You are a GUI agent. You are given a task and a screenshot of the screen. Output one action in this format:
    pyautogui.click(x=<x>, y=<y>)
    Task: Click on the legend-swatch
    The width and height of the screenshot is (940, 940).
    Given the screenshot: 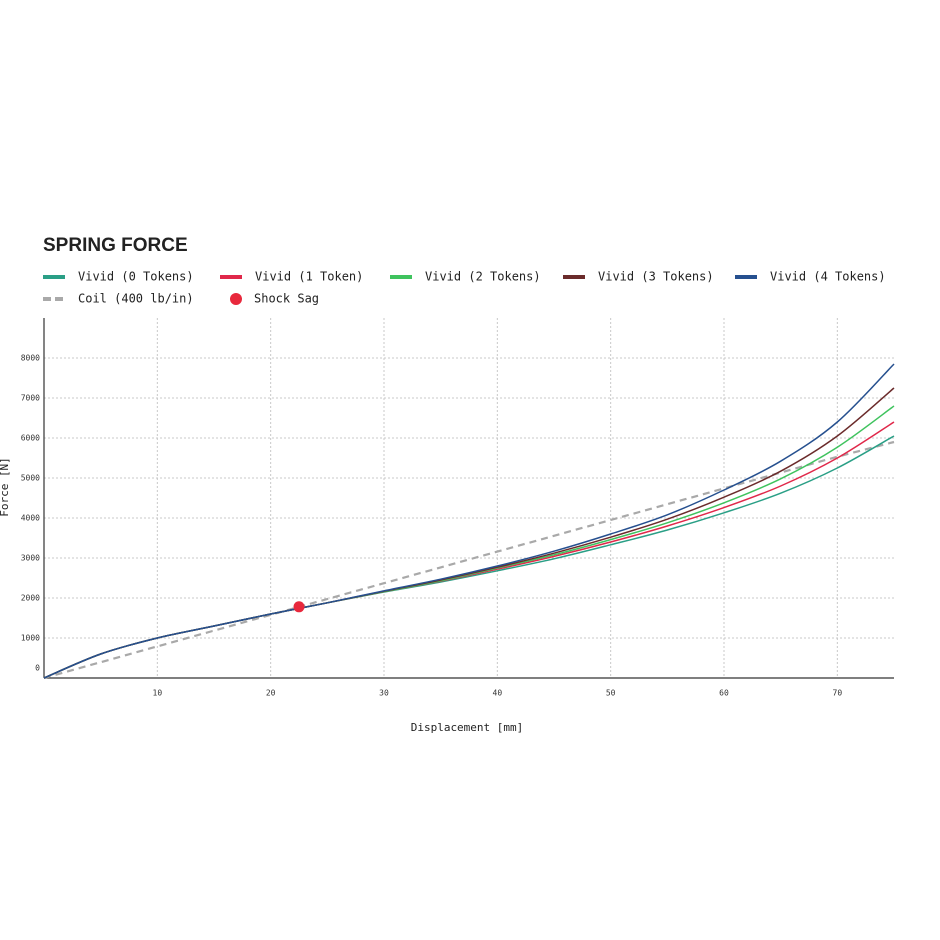 What is the action you would take?
    pyautogui.click(x=236, y=299)
    